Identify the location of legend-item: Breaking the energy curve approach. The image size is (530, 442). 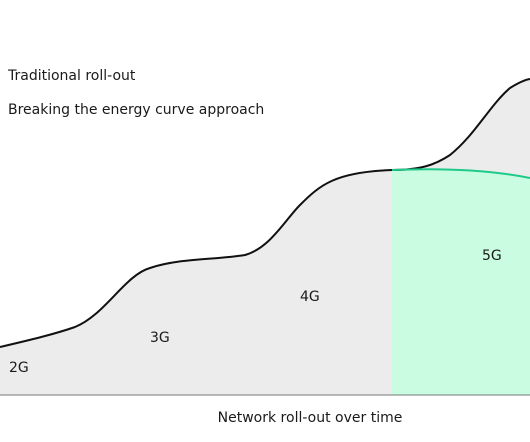
(136, 110).